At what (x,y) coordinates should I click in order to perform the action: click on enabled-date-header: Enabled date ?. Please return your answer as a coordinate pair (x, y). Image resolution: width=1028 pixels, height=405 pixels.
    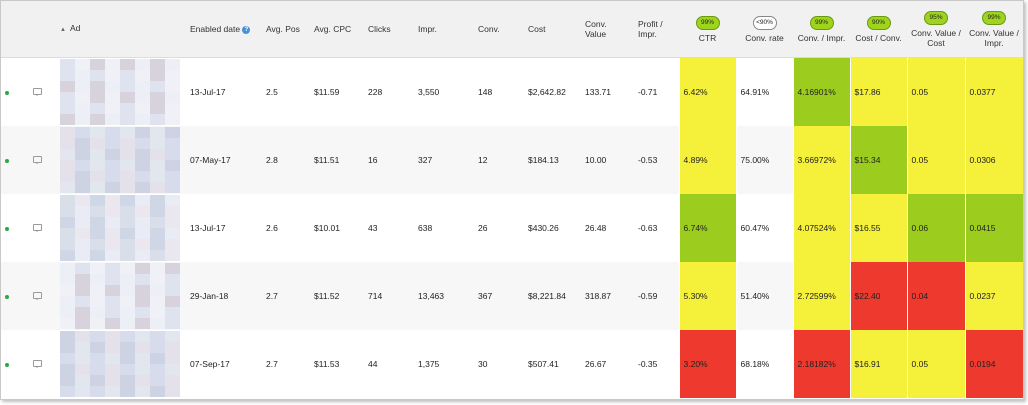
    Looking at the image, I should click on (224, 29).